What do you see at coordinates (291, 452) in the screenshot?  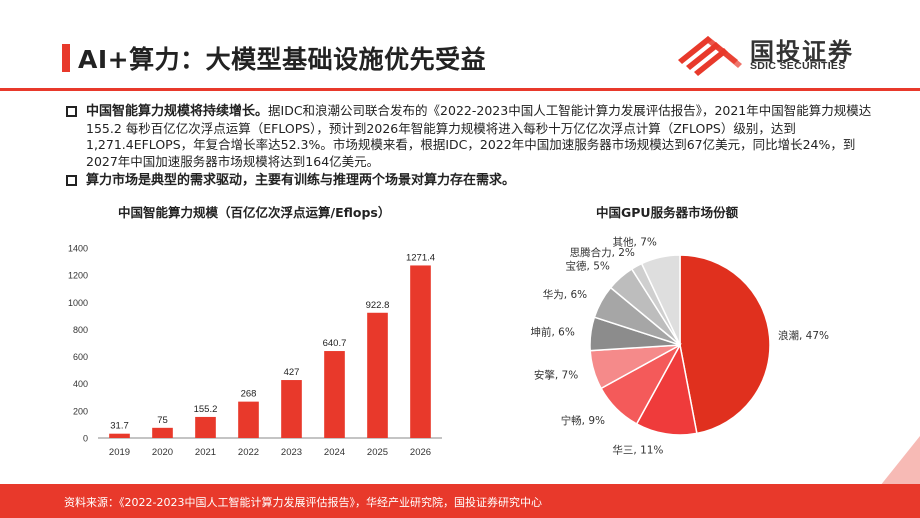 I see `x-tick-label: 2023` at bounding box center [291, 452].